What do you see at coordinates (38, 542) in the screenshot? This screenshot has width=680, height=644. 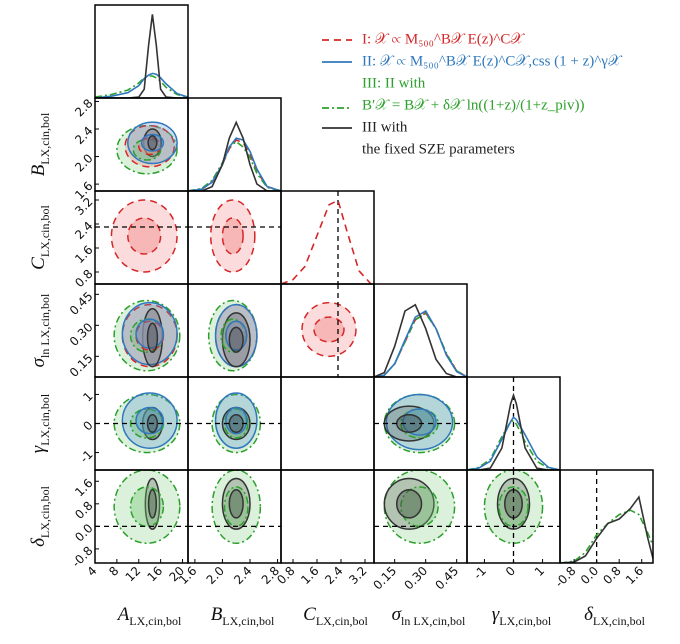 I see `axis-symbol: δ` at bounding box center [38, 542].